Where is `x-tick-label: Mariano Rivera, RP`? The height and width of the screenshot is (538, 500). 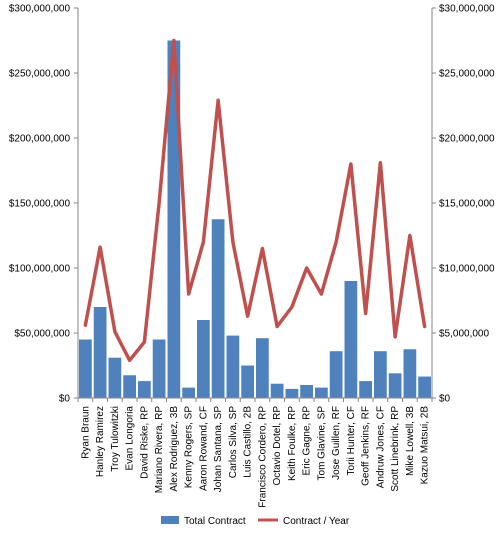 x-tick-label: Mariano Rivera, RP is located at coordinates (159, 450).